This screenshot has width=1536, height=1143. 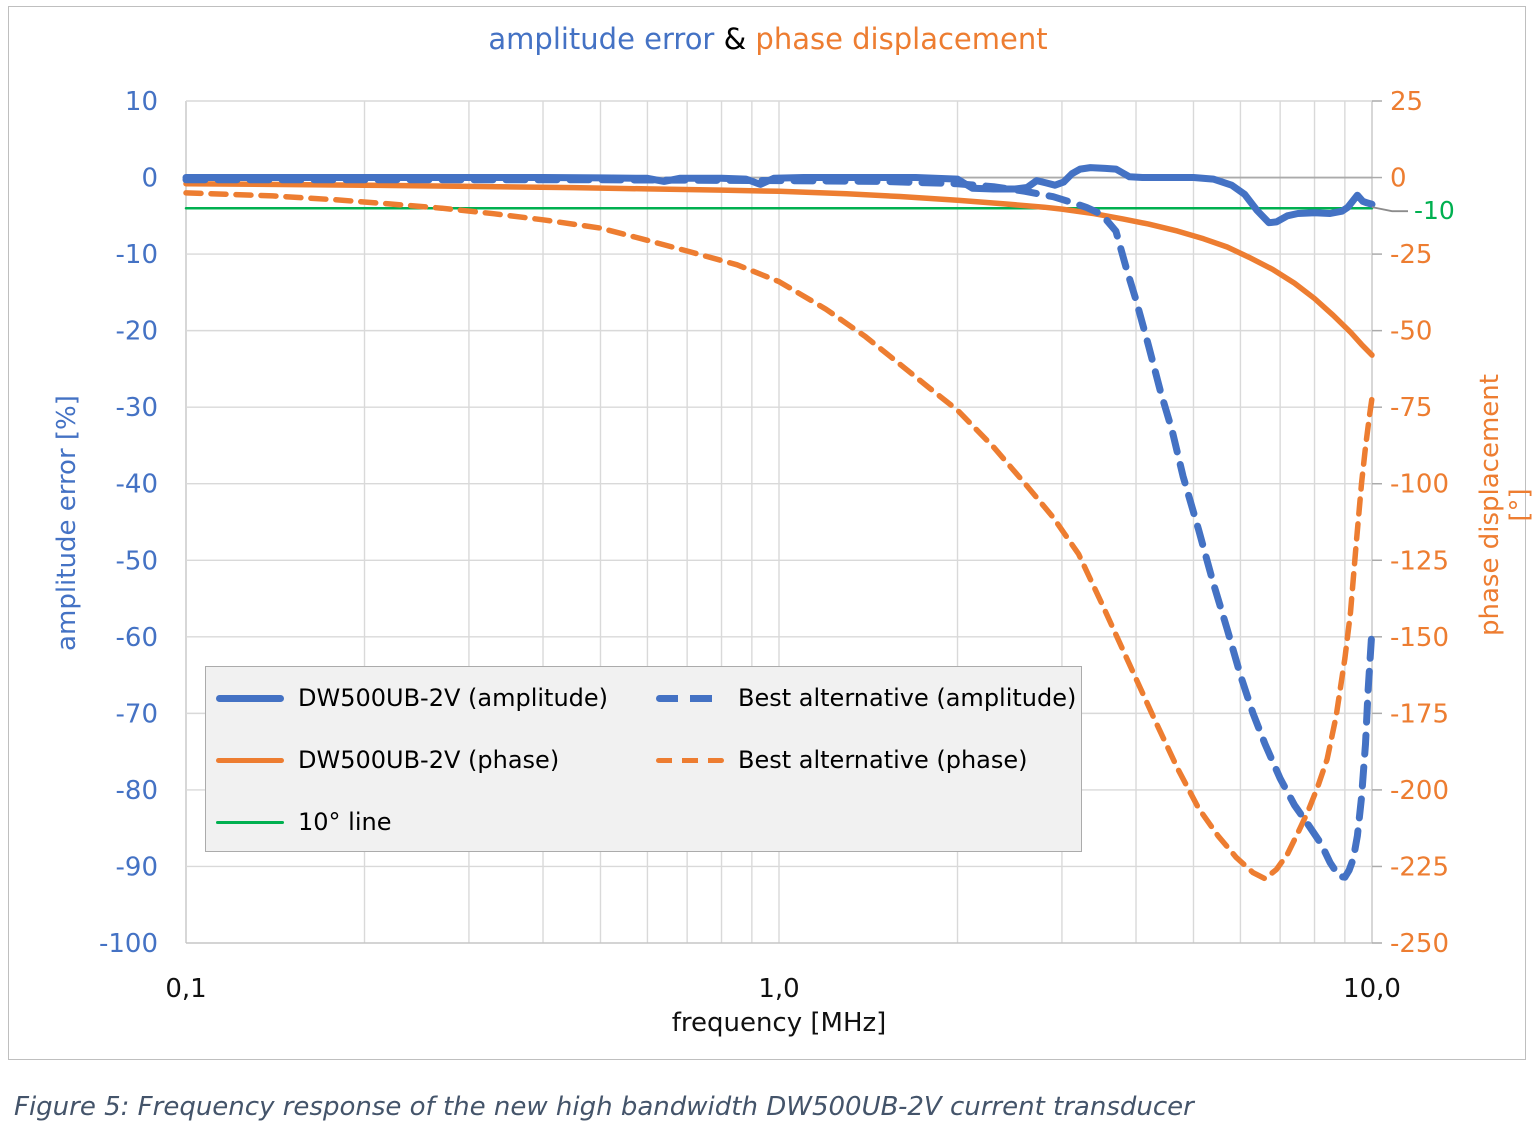 I want to click on y-left-tick-label: -10, so click(x=137, y=255).